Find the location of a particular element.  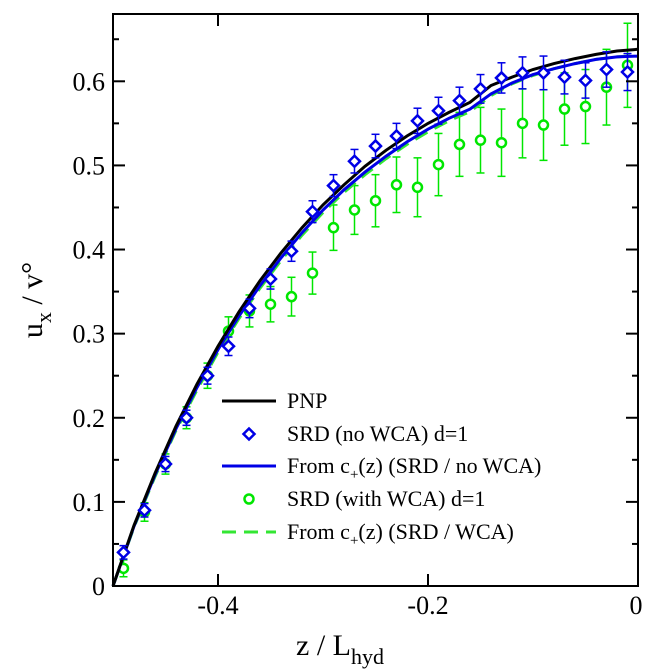

x-axis-label-main: z / L is located at coordinates (323, 645).